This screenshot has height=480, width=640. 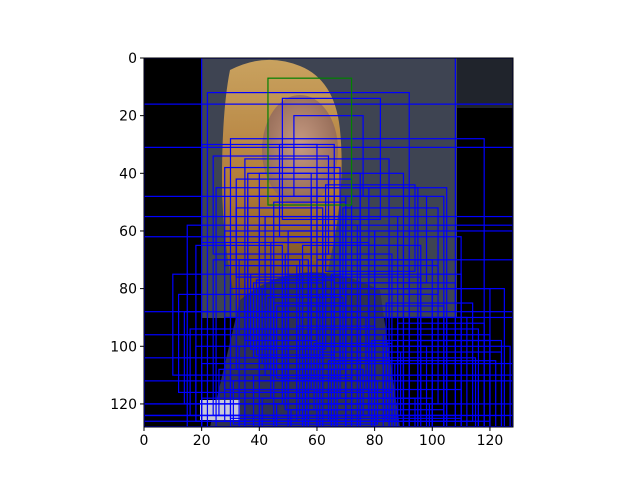 What do you see at coordinates (317, 441) in the screenshot?
I see `x-tick-label: 60` at bounding box center [317, 441].